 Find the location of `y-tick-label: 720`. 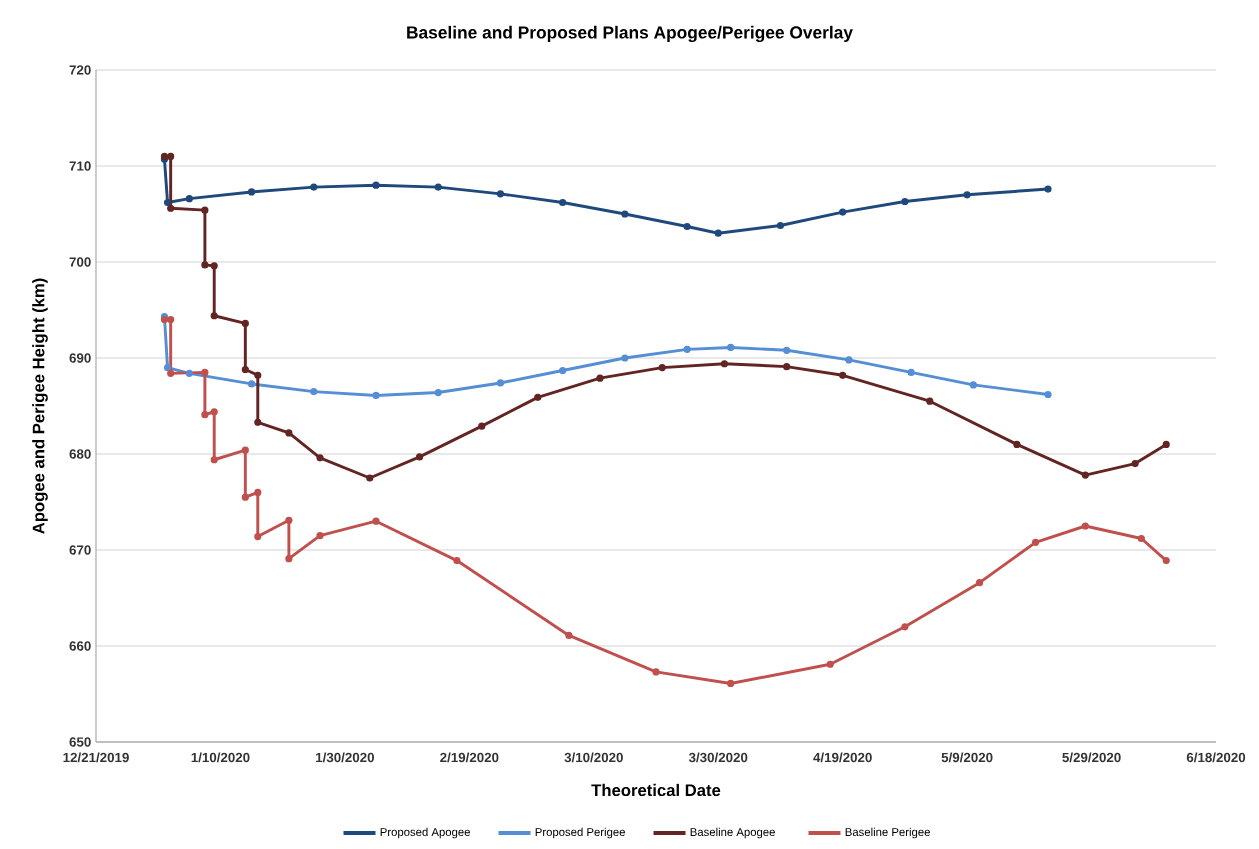

y-tick-label: 720 is located at coordinates (80, 70).